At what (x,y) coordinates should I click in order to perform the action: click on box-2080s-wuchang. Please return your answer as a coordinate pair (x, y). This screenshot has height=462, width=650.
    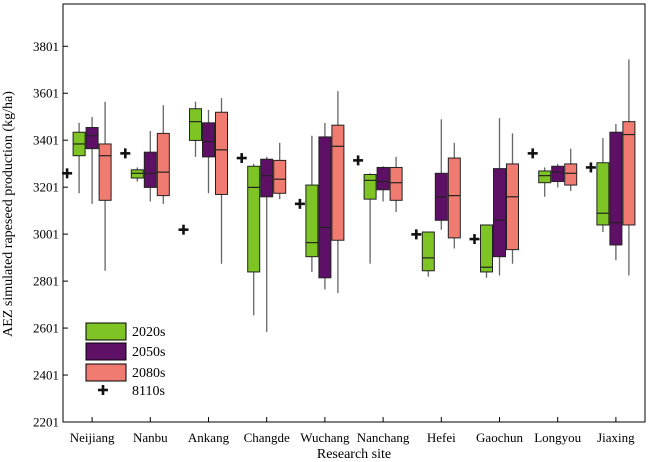
    Looking at the image, I should click on (338, 192).